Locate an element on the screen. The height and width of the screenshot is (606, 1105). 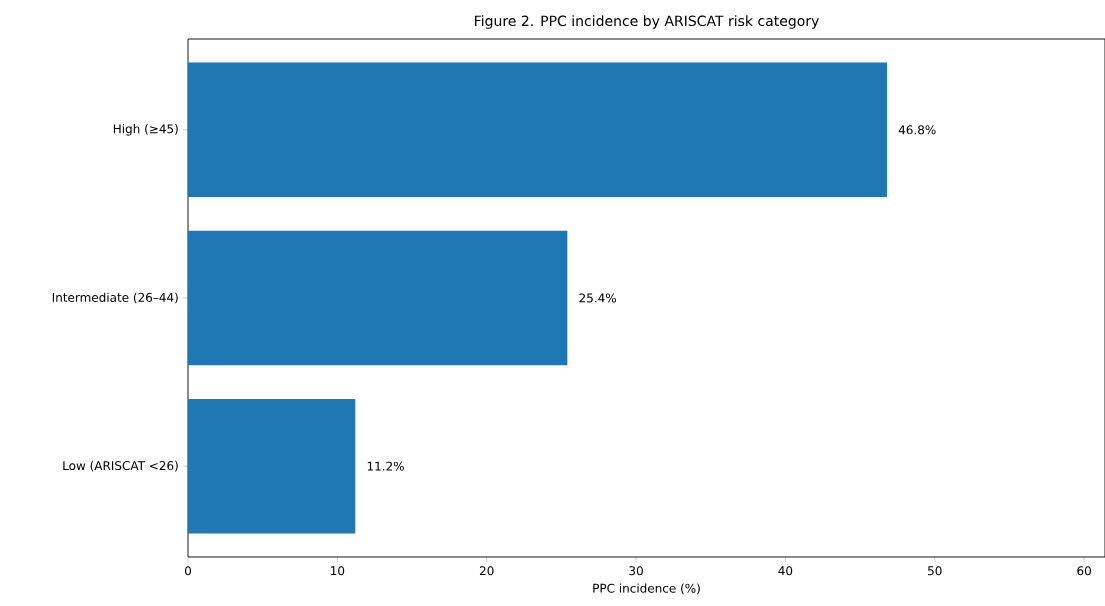
x-tick-label: 0 is located at coordinates (188, 571).